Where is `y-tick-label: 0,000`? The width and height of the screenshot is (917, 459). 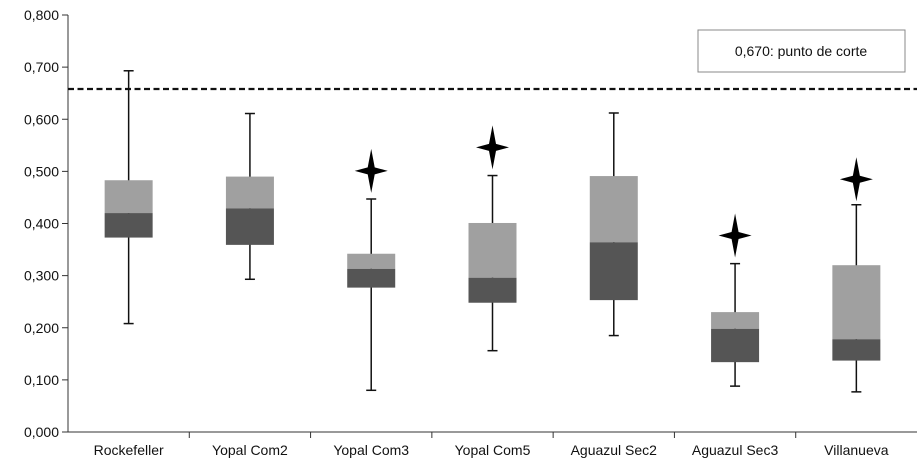 y-tick-label: 0,000 is located at coordinates (41, 432).